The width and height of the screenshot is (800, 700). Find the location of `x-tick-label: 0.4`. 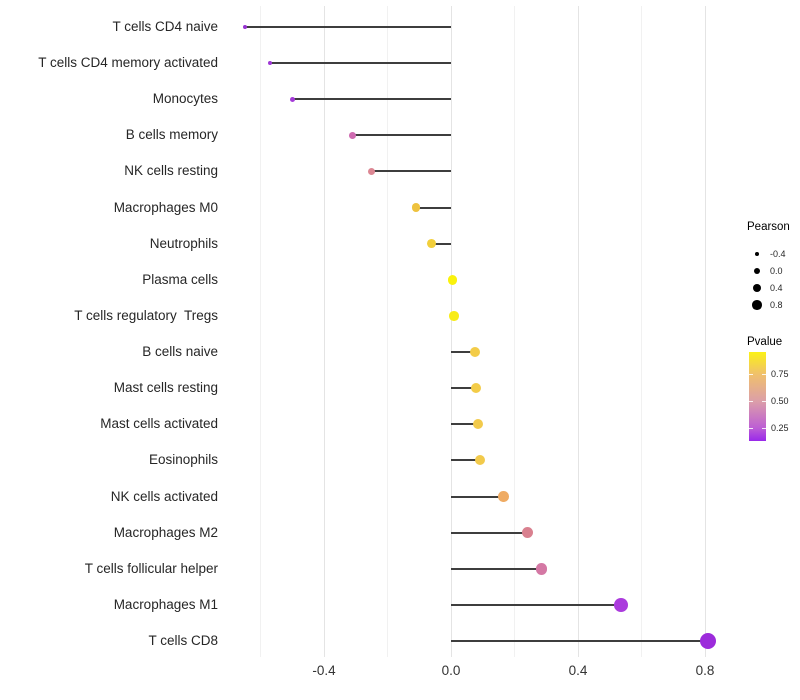

x-tick-label: 0.4 is located at coordinates (578, 670).